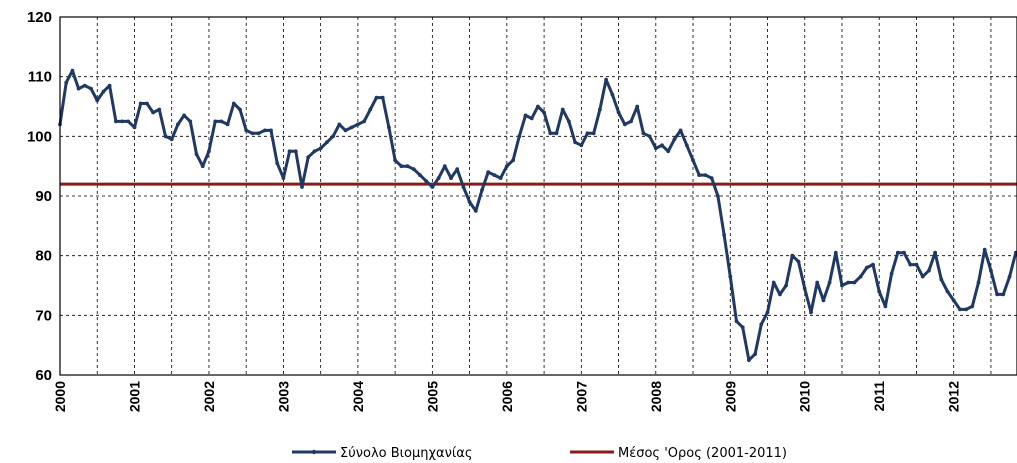 This screenshot has width=1017, height=463. What do you see at coordinates (702, 453) in the screenshot?
I see `legend-label-average: Μέσος 'Ορος (2001-2011)` at bounding box center [702, 453].